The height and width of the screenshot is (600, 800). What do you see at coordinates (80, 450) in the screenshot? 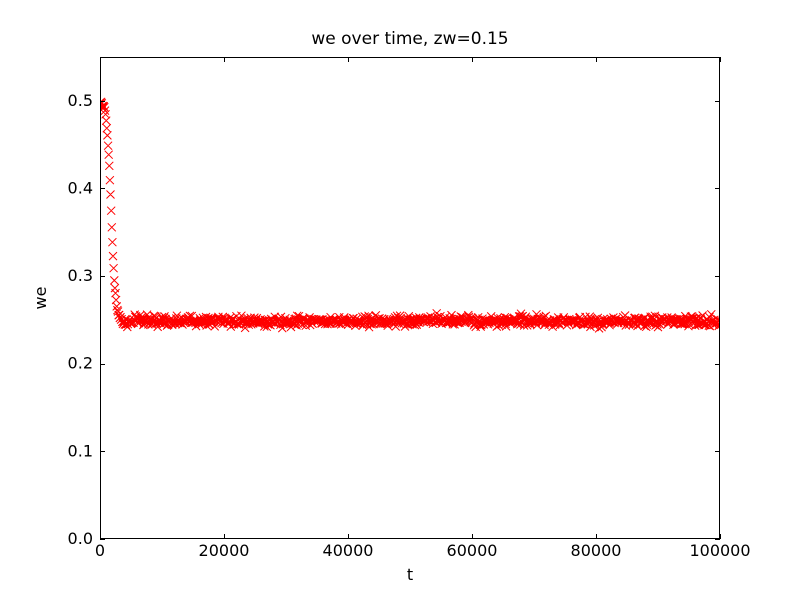
I see `y-tick-label: 0.1` at bounding box center [80, 450].